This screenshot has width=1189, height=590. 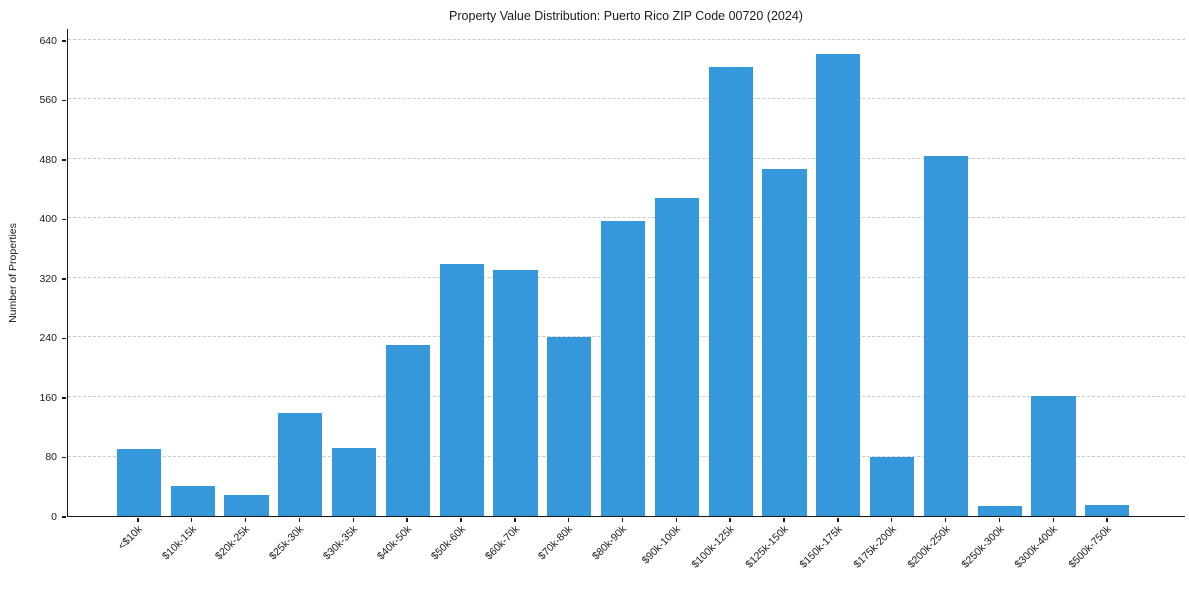 I want to click on bar-$40k-50k, so click(x=407, y=430).